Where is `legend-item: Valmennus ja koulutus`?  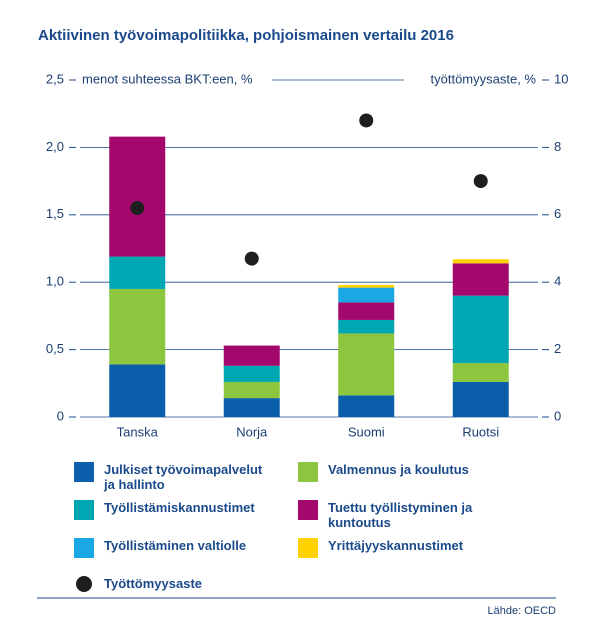 legend-item: Valmennus ja koulutus is located at coordinates (398, 472).